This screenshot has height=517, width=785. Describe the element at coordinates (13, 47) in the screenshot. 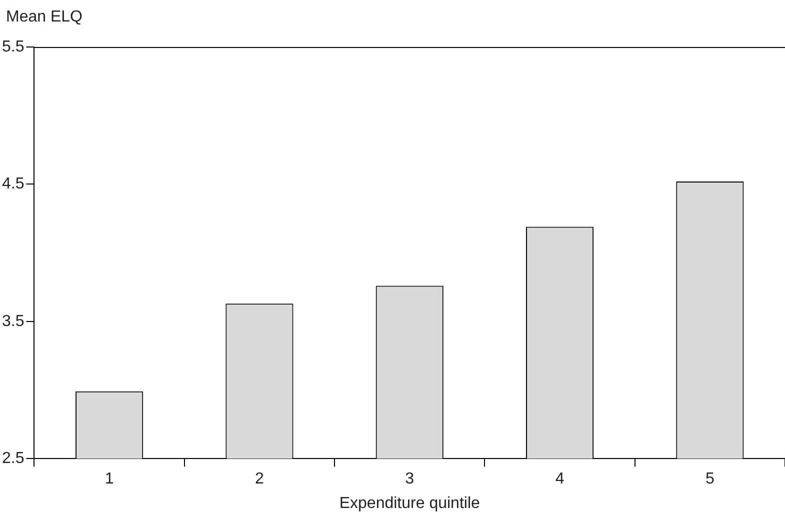

I see `y-tick-label: 5.5` at that location.